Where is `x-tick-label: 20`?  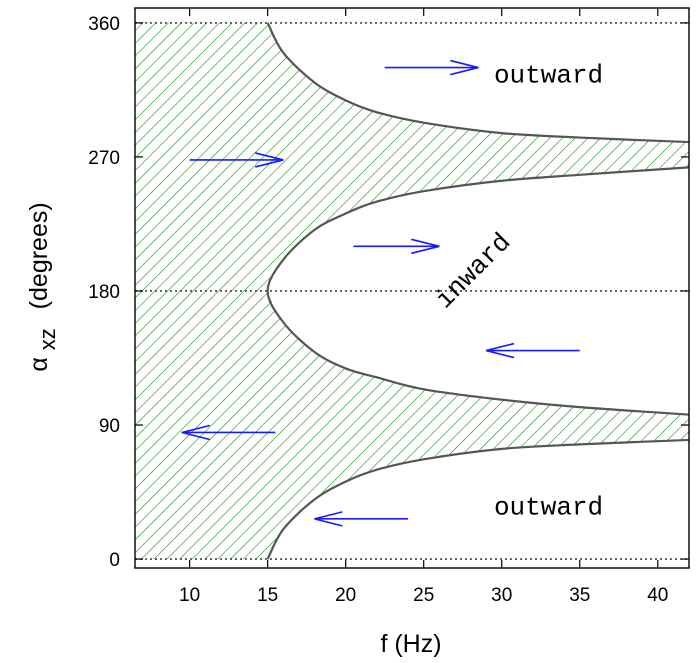 x-tick-label: 20 is located at coordinates (345, 595).